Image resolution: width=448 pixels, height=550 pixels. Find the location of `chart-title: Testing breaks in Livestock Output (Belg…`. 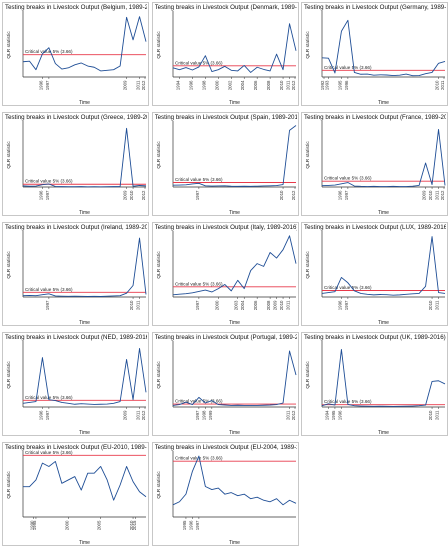

chart-title: Testing breaks in Livestock Output (Belg… is located at coordinates (76, 7).